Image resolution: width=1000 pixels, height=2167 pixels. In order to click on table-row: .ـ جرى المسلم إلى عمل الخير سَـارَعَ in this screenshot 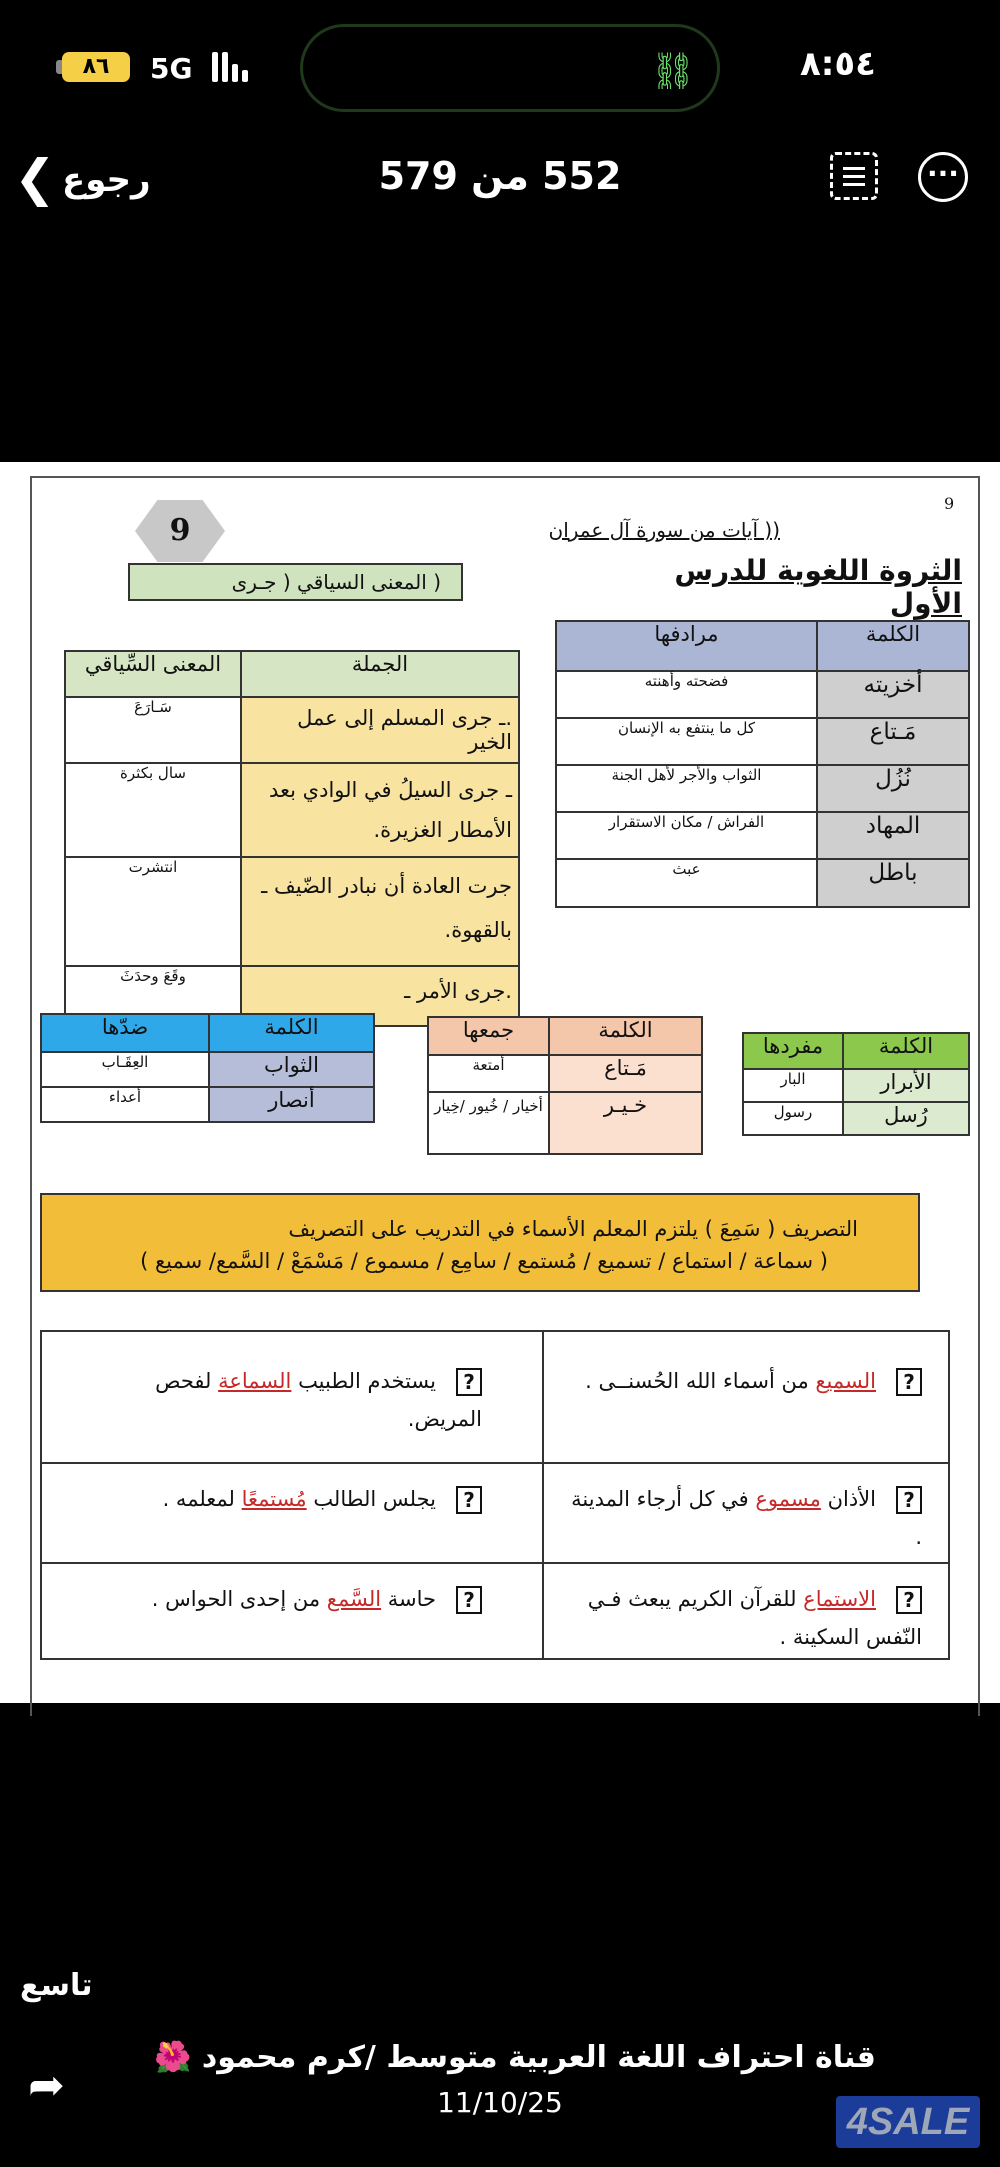, I will do `click(292, 730)`.